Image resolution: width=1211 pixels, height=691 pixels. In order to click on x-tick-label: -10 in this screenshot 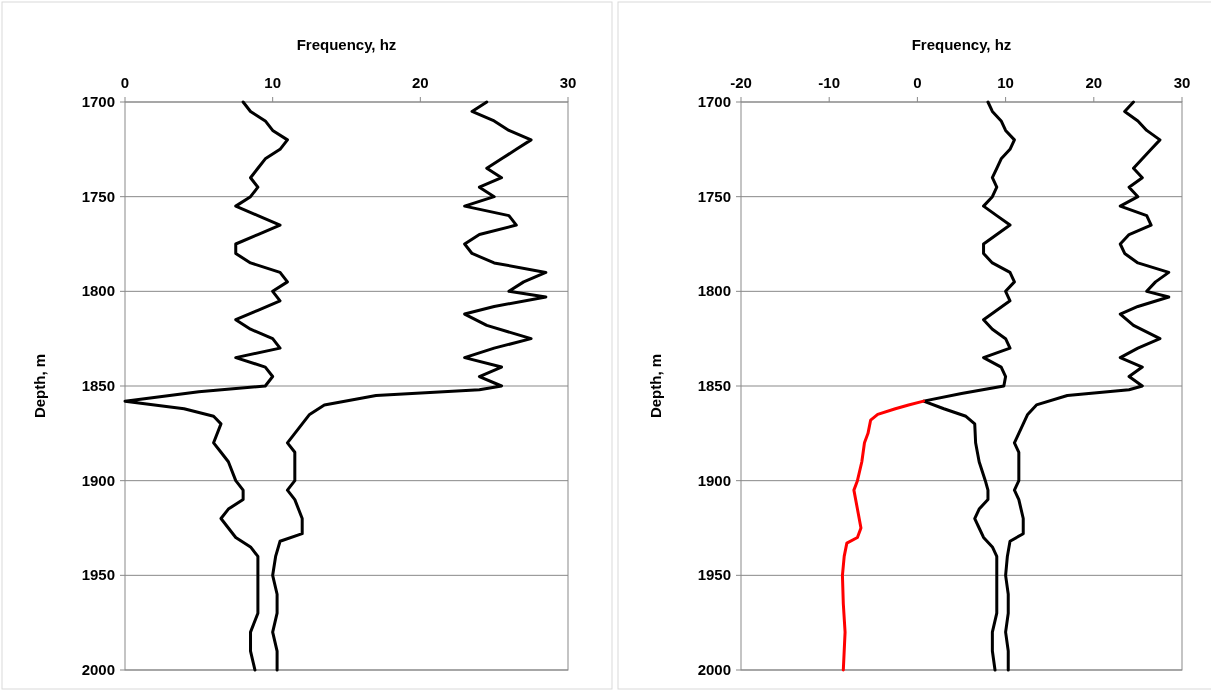, I will do `click(829, 82)`.